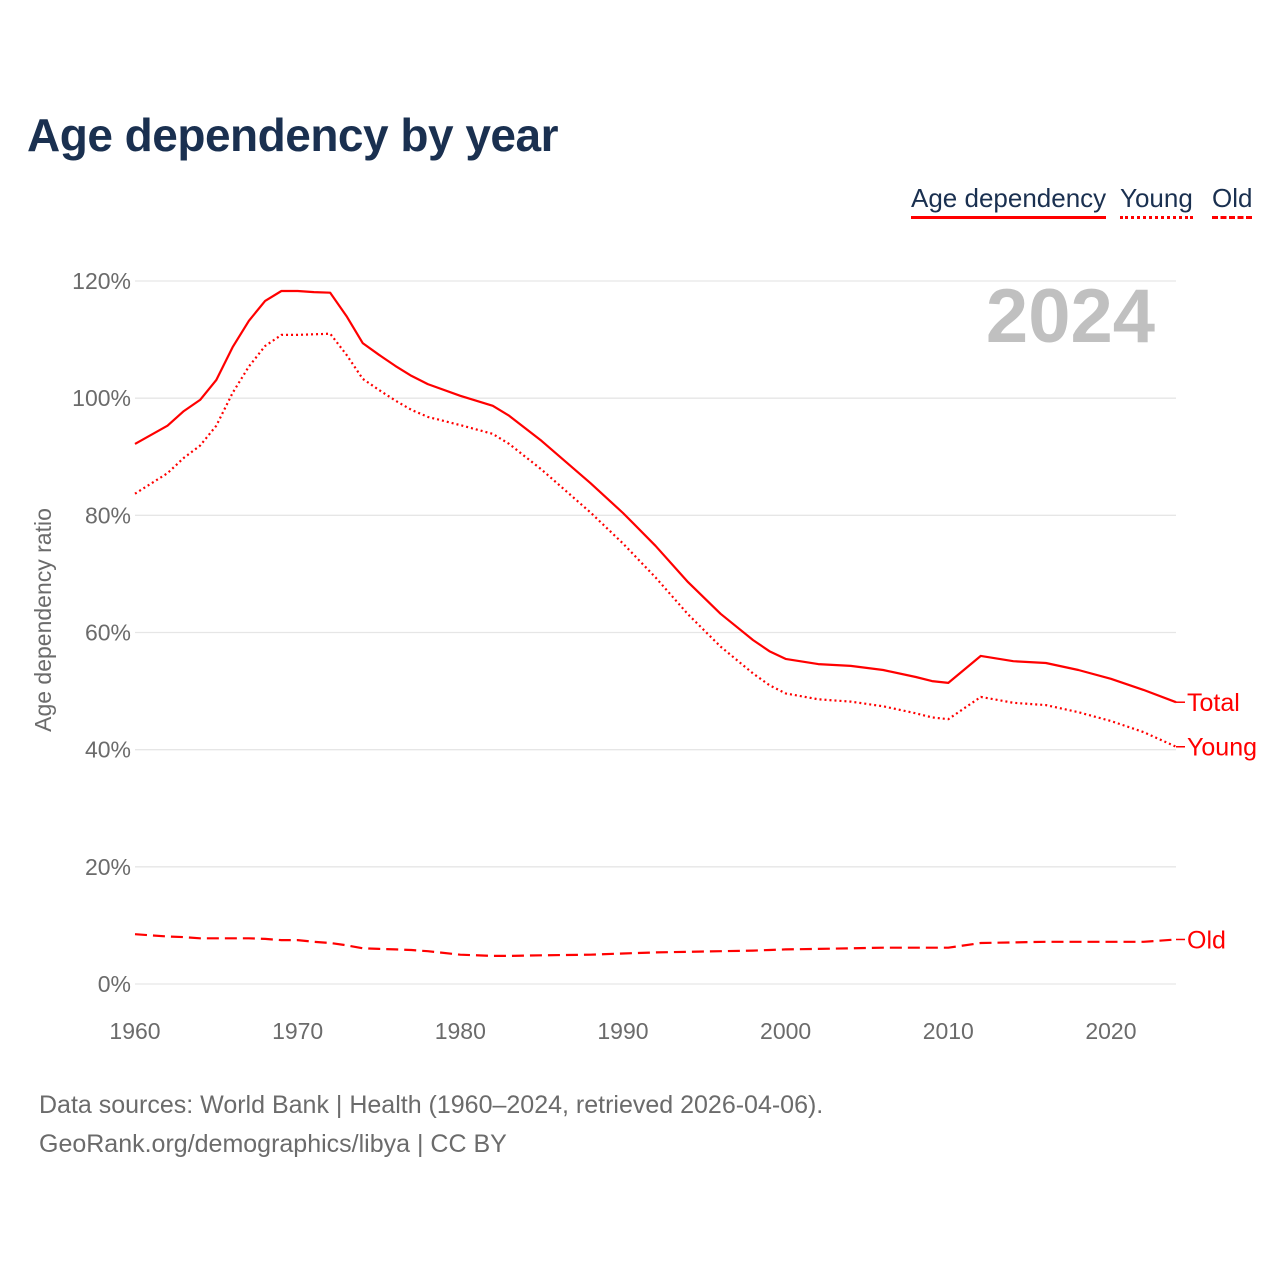 The height and width of the screenshot is (1280, 1280). What do you see at coordinates (1110, 1031) in the screenshot?
I see `x-tick-label: 2020` at bounding box center [1110, 1031].